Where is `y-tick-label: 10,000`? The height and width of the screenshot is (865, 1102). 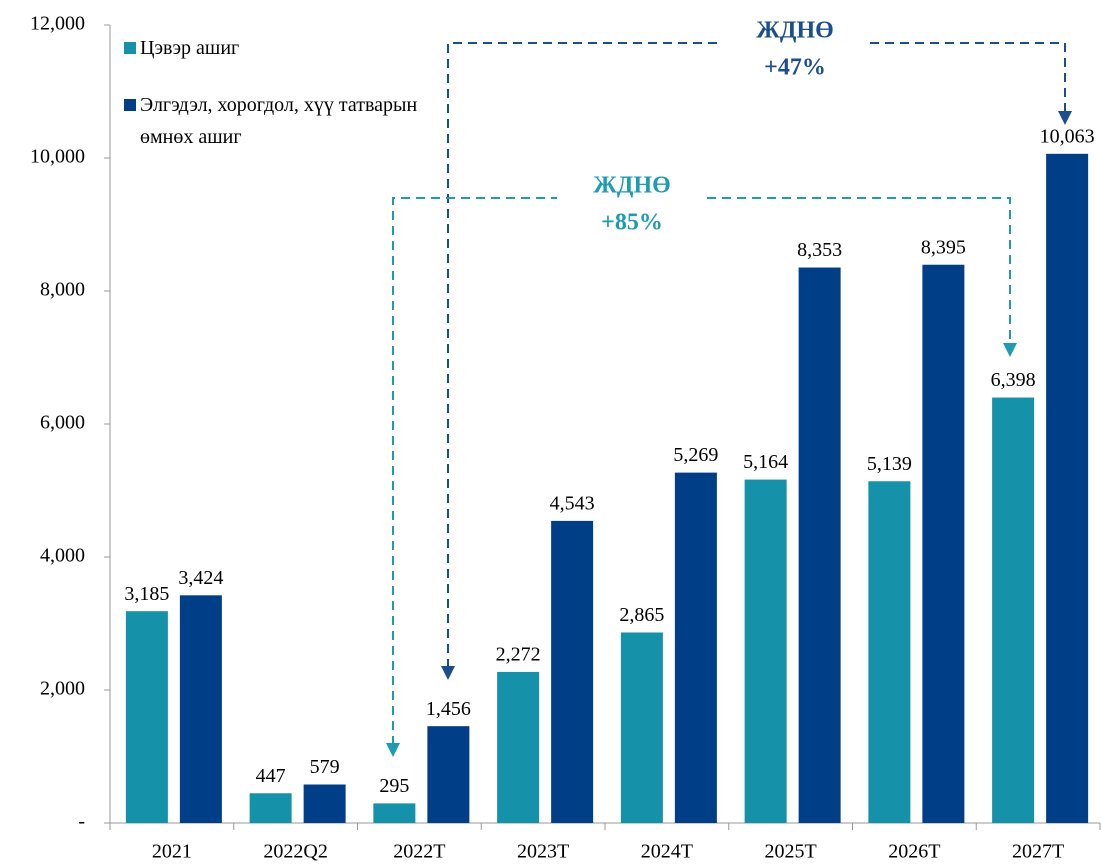
y-tick-label: 10,000 is located at coordinates (57, 157).